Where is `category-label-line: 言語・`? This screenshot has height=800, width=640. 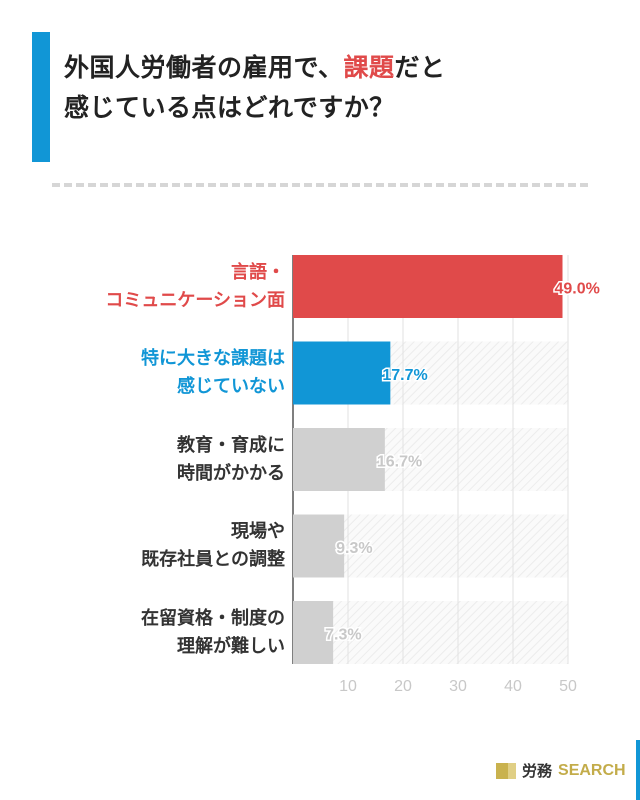 category-label-line: 言語・ is located at coordinates (258, 272).